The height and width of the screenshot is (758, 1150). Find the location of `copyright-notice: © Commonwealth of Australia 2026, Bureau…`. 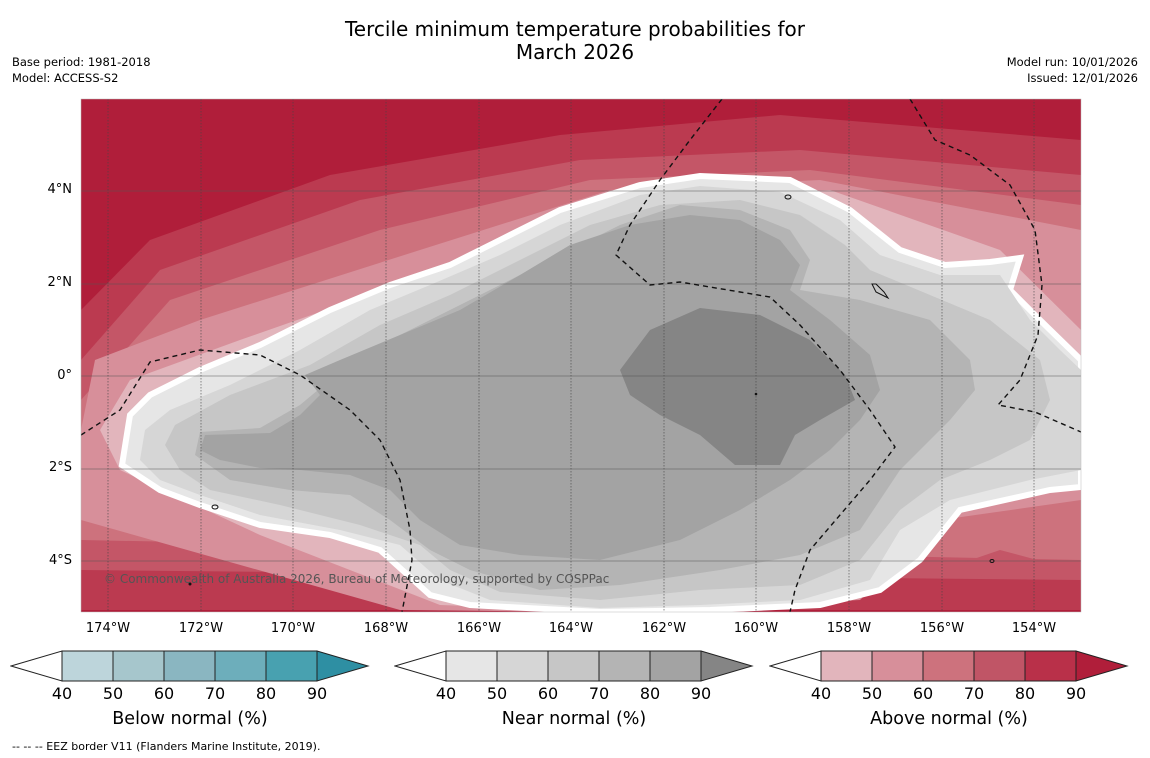

copyright-notice: © Commonwealth of Australia 2026, Bureau… is located at coordinates (357, 579).